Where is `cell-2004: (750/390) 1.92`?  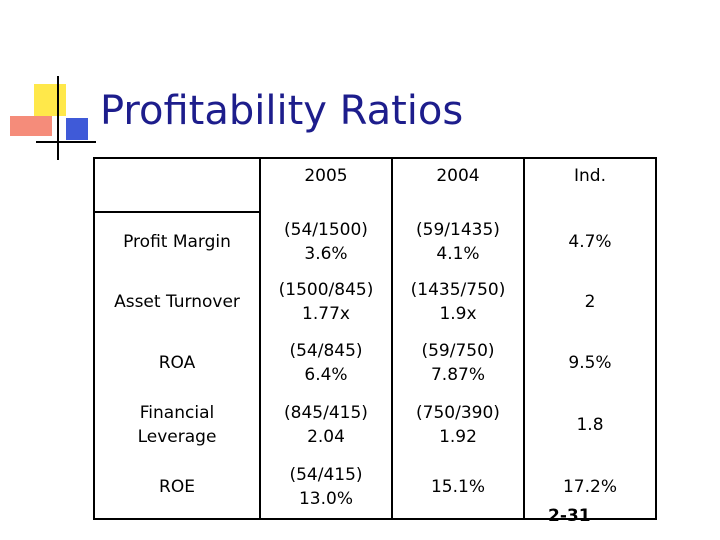 cell-2004: (750/390) 1.92 is located at coordinates (458, 425).